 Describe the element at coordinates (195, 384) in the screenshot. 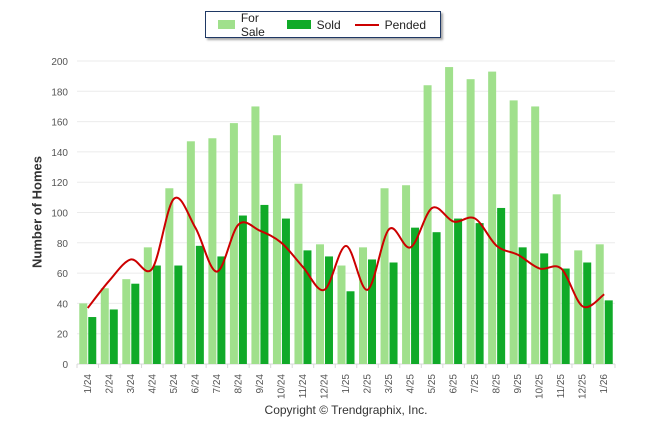

I see `x-tick-label: 6/24` at that location.